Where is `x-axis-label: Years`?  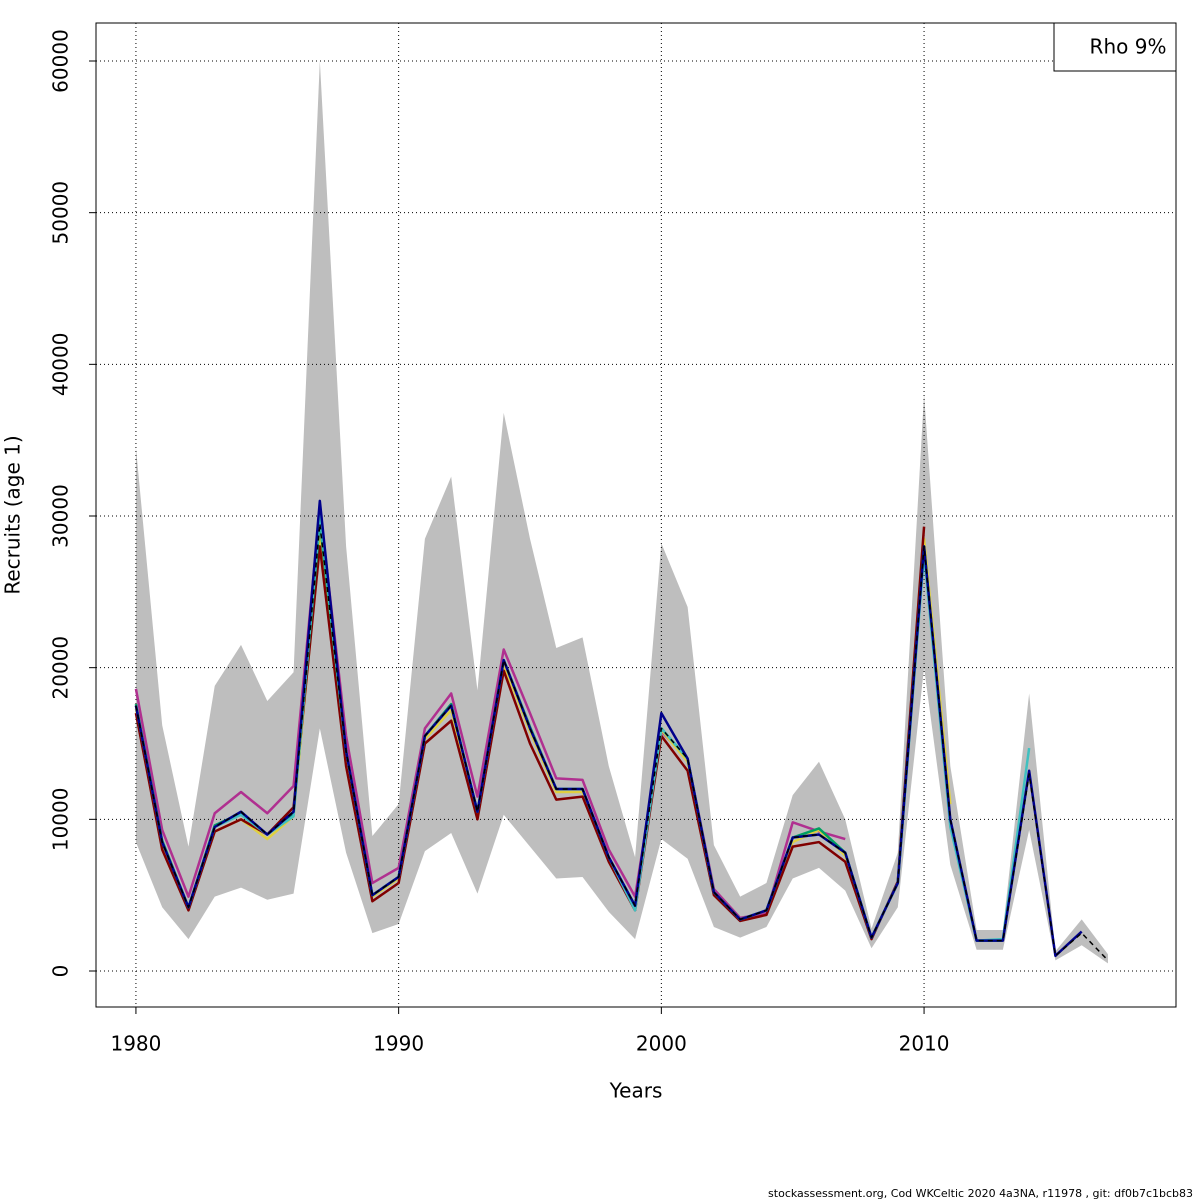 x-axis-label: Years is located at coordinates (636, 1091).